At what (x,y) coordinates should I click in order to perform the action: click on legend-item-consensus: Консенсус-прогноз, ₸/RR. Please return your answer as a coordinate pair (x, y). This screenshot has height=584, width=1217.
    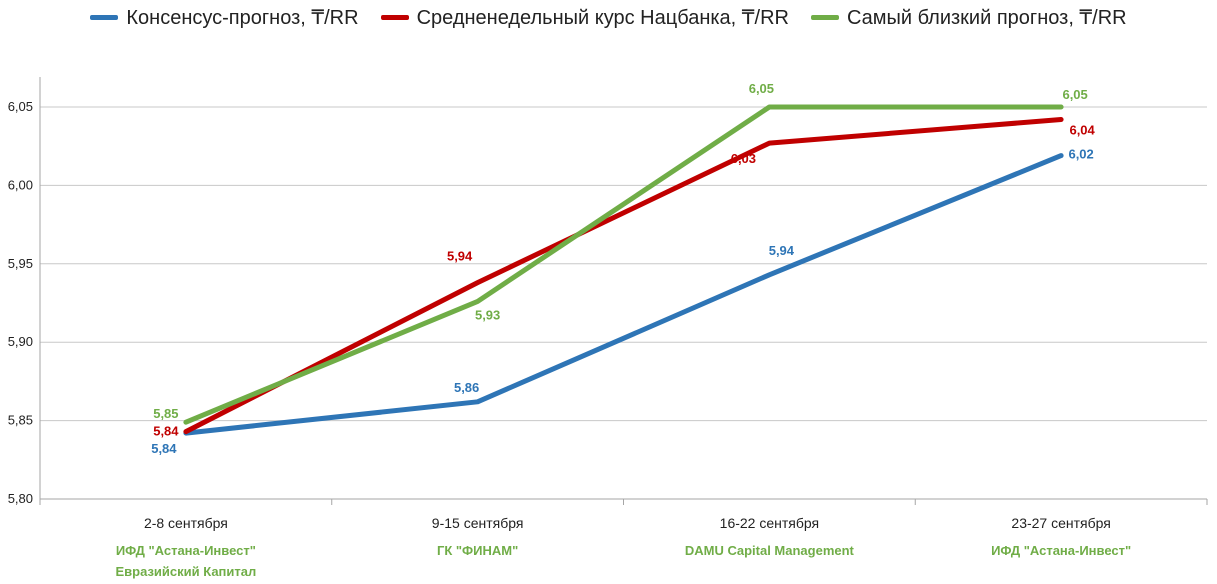
    Looking at the image, I should click on (224, 17).